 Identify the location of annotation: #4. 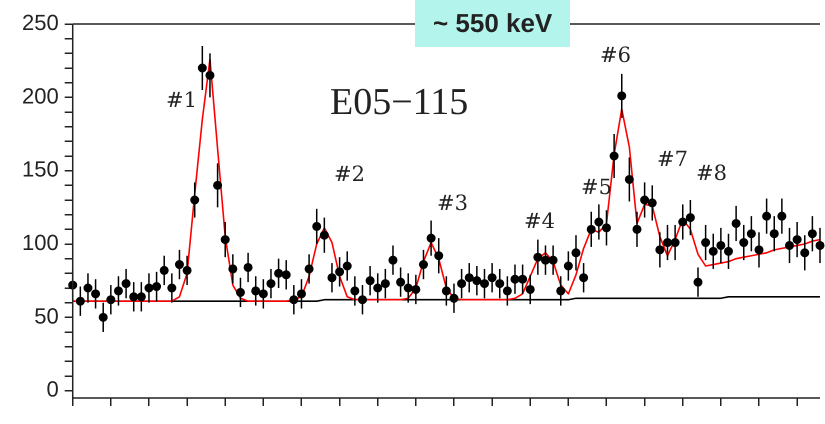
(539, 221).